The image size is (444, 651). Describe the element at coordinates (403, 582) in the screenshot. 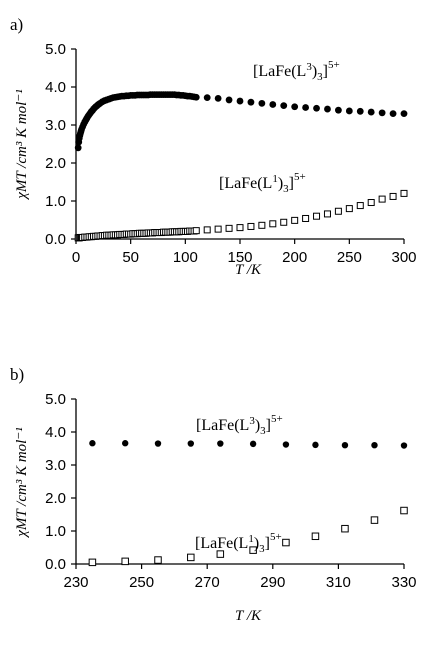

I see `x-tick-label: 330` at that location.